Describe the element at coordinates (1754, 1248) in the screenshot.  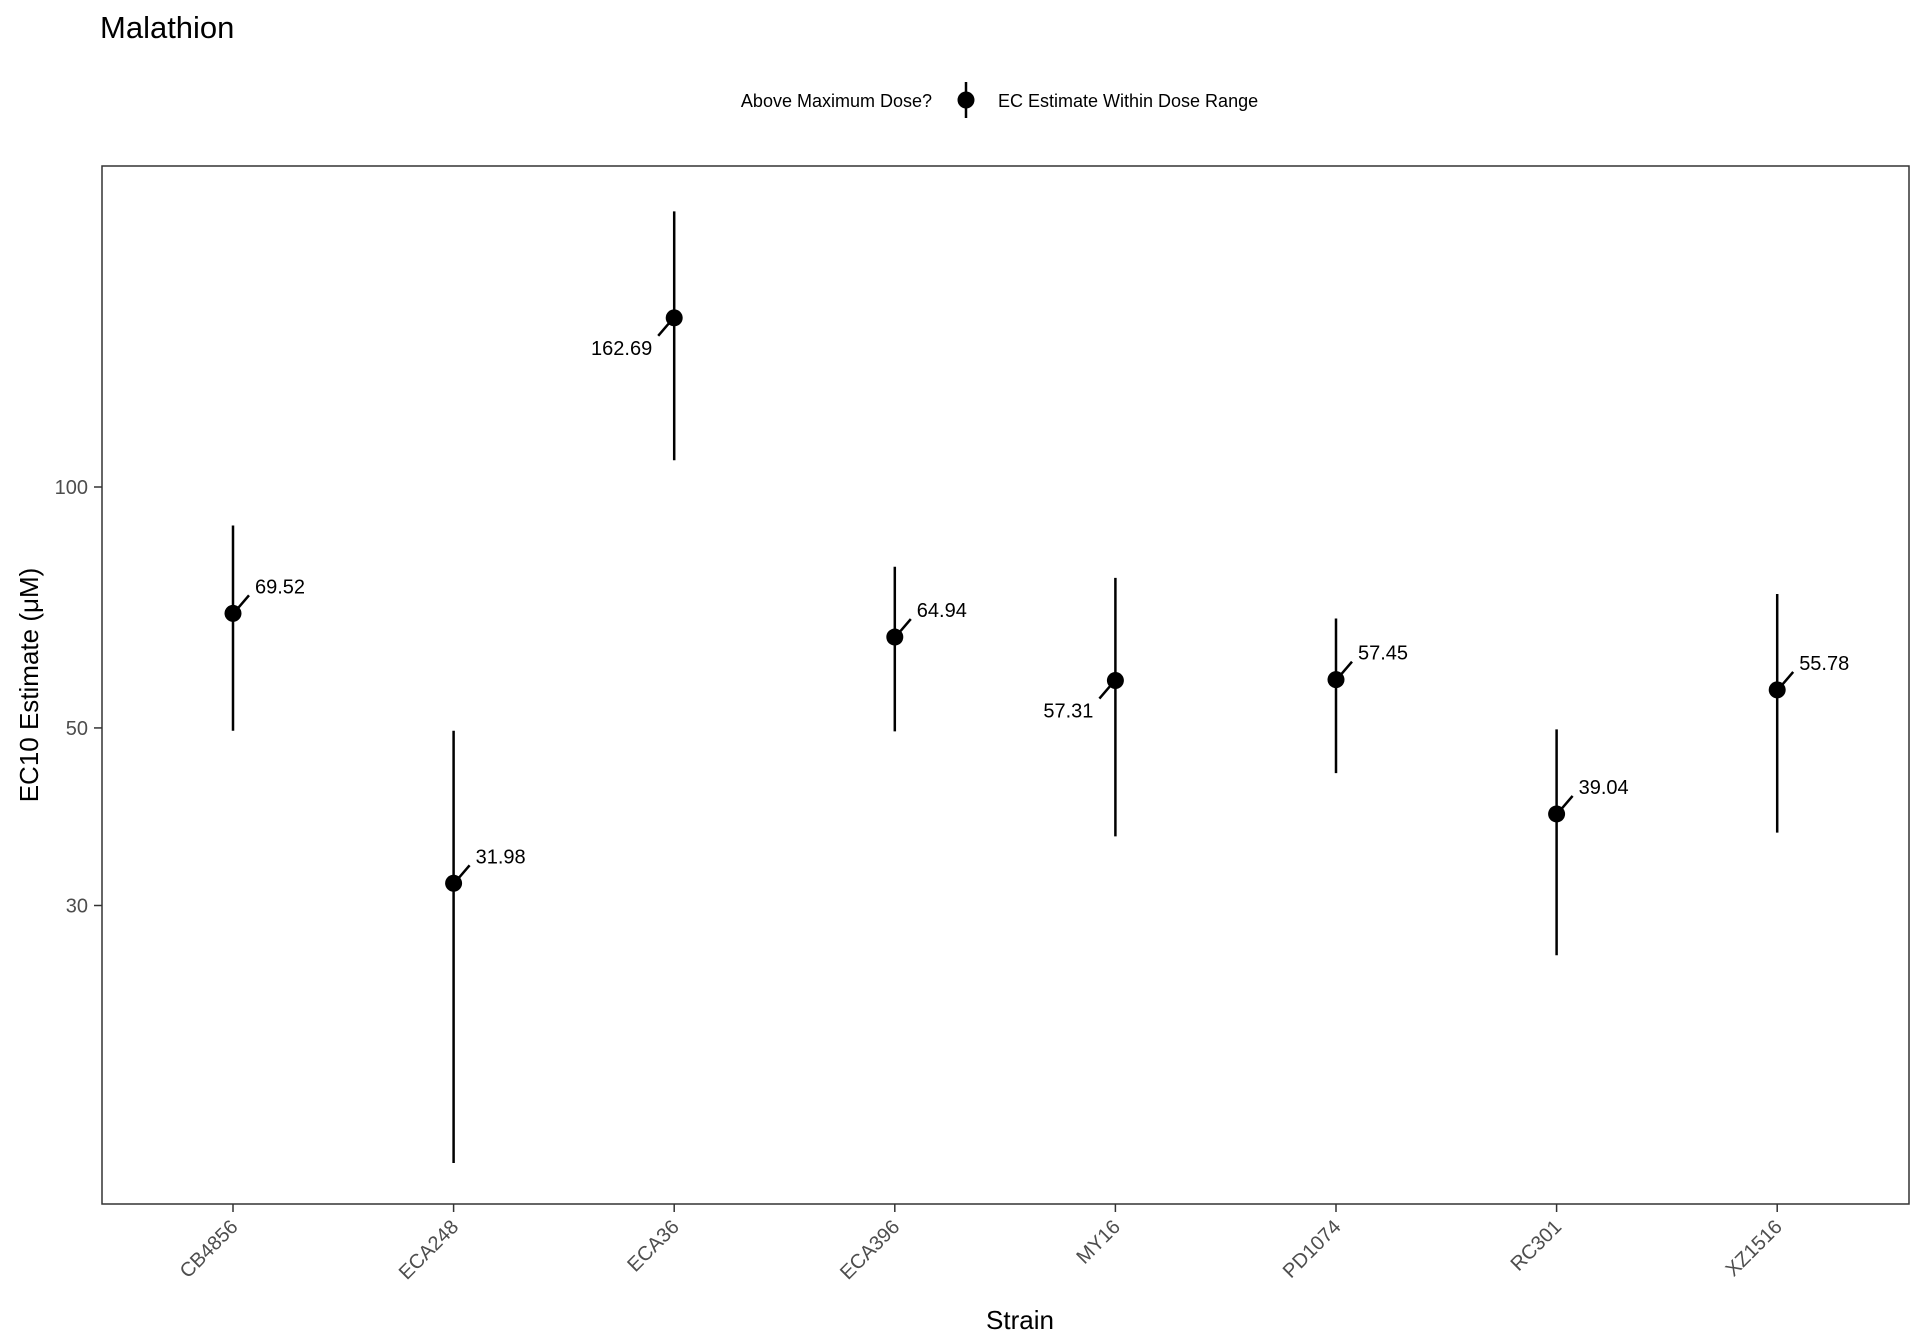
I see `x-tick-label: XZ1516` at that location.